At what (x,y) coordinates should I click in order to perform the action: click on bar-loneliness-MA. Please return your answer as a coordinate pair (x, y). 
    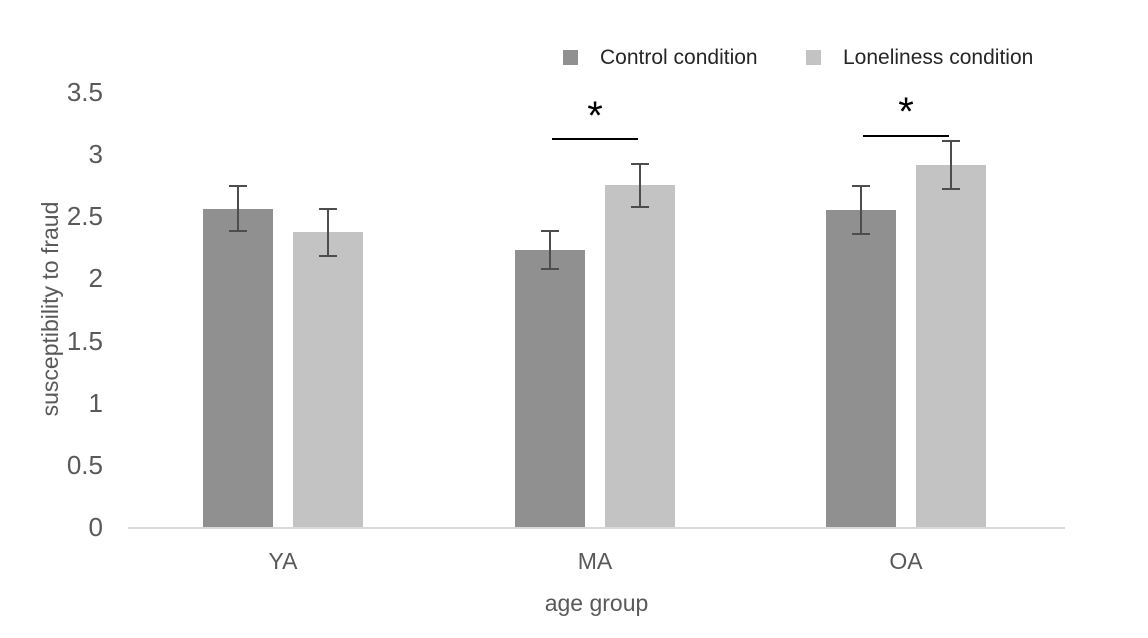
    Looking at the image, I should click on (640, 356).